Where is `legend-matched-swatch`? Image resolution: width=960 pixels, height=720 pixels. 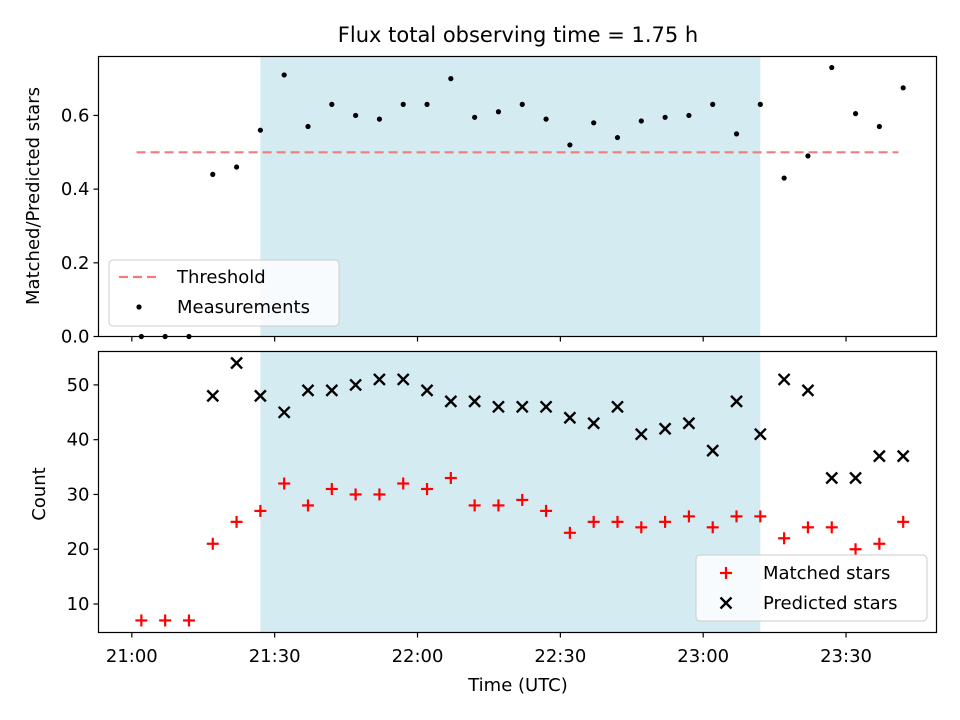
legend-matched-swatch is located at coordinates (726, 573).